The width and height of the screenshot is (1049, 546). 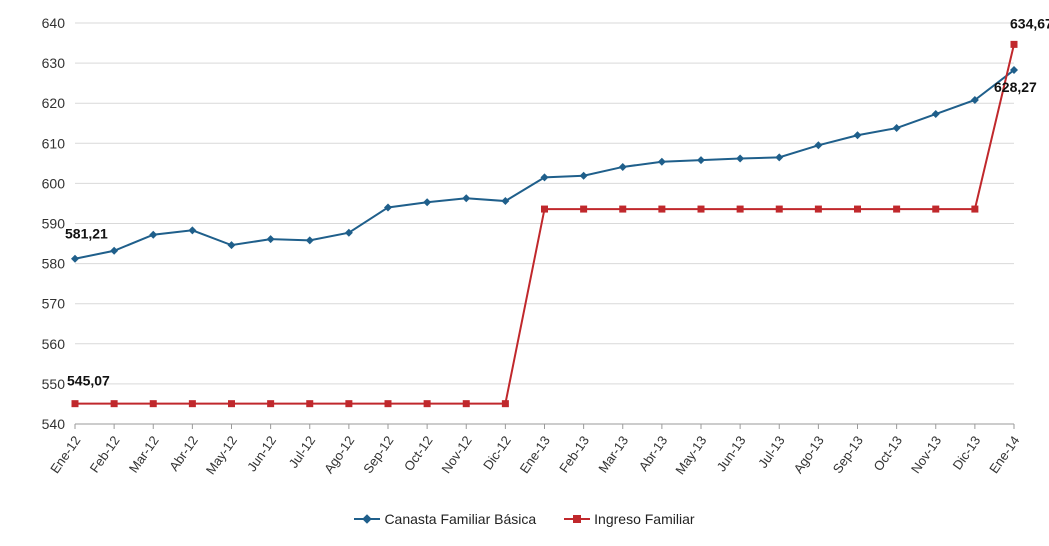 What do you see at coordinates (613, 454) in the screenshot?
I see `x-tick-label: Mar-13` at bounding box center [613, 454].